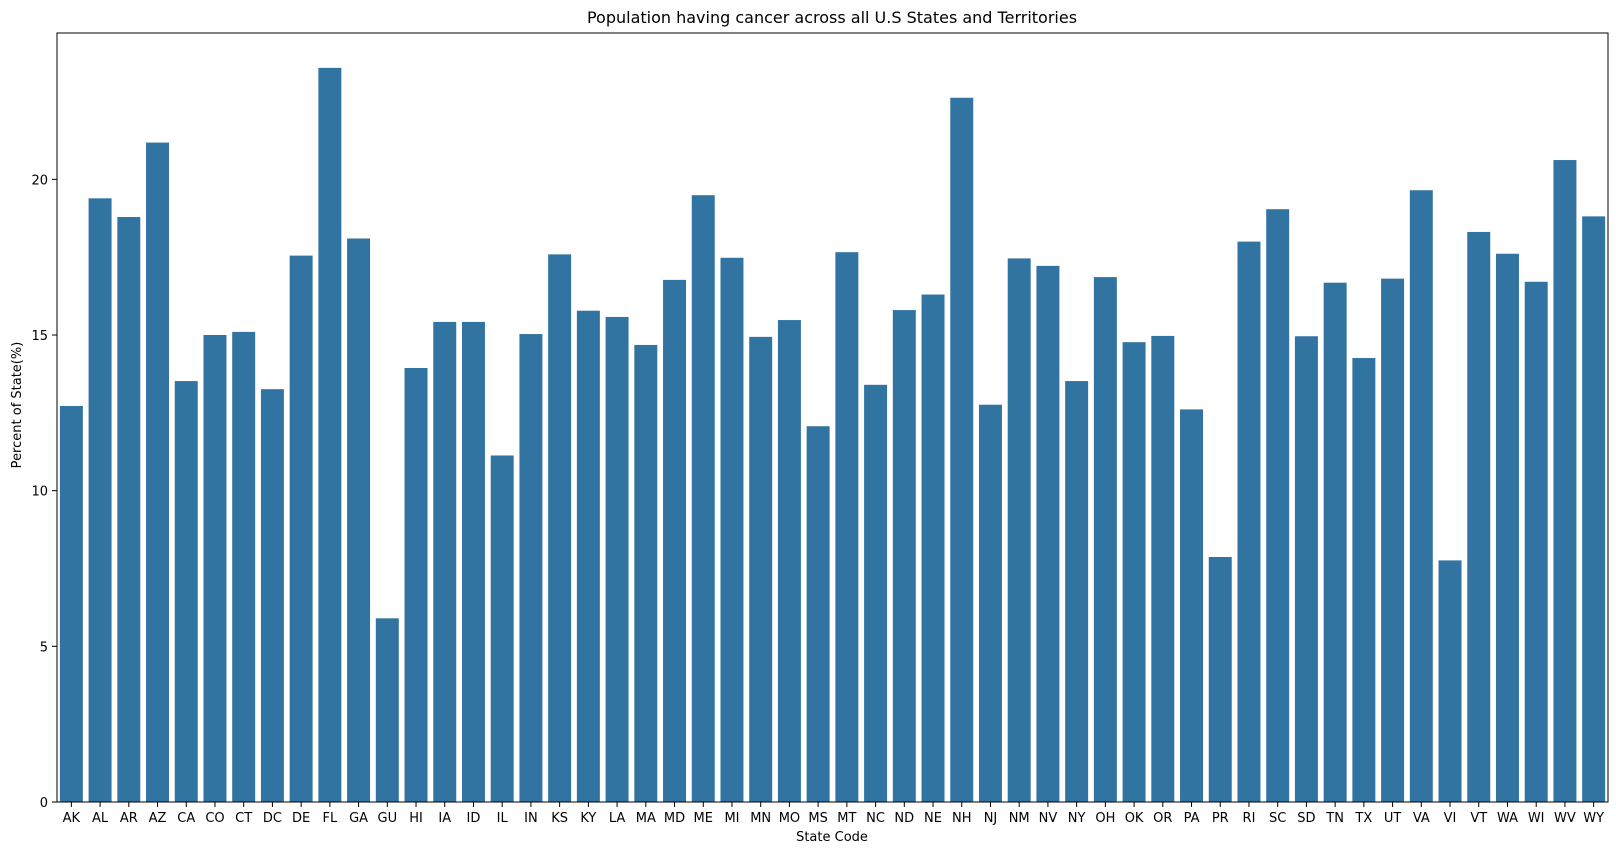 This screenshot has height=855, width=1616. What do you see at coordinates (560, 528) in the screenshot?
I see `bar-ks` at bounding box center [560, 528].